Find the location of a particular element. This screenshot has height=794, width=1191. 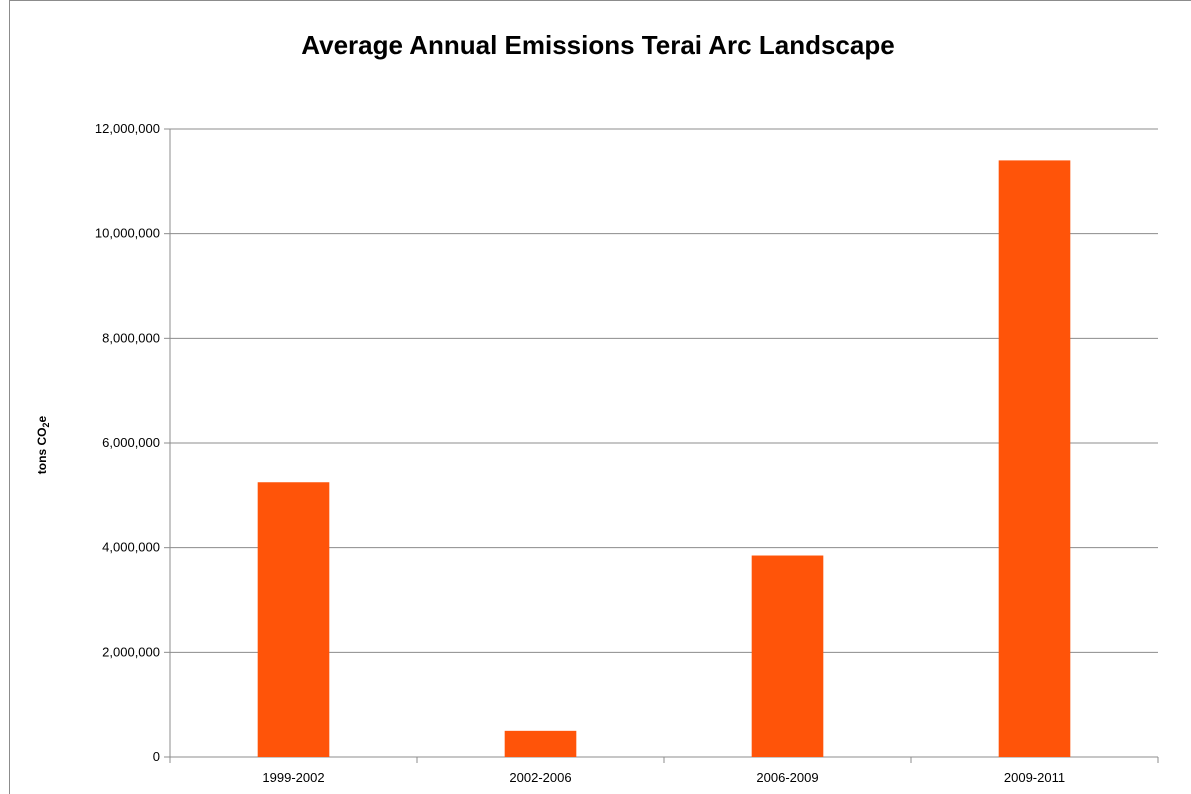

y-tick-label: 2,000,000 is located at coordinates (131, 651).